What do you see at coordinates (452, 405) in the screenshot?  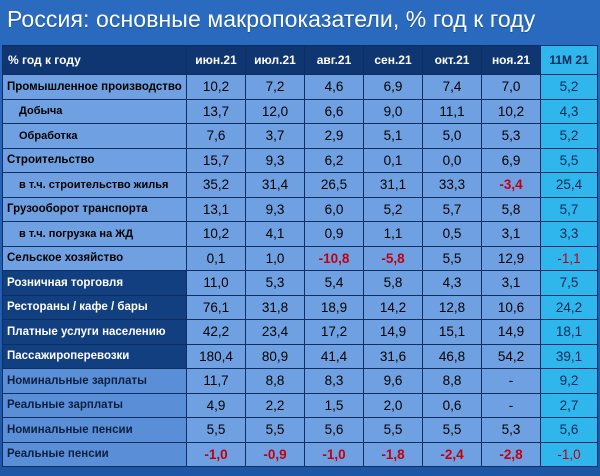 I see `table-cell: 0,6` at bounding box center [452, 405].